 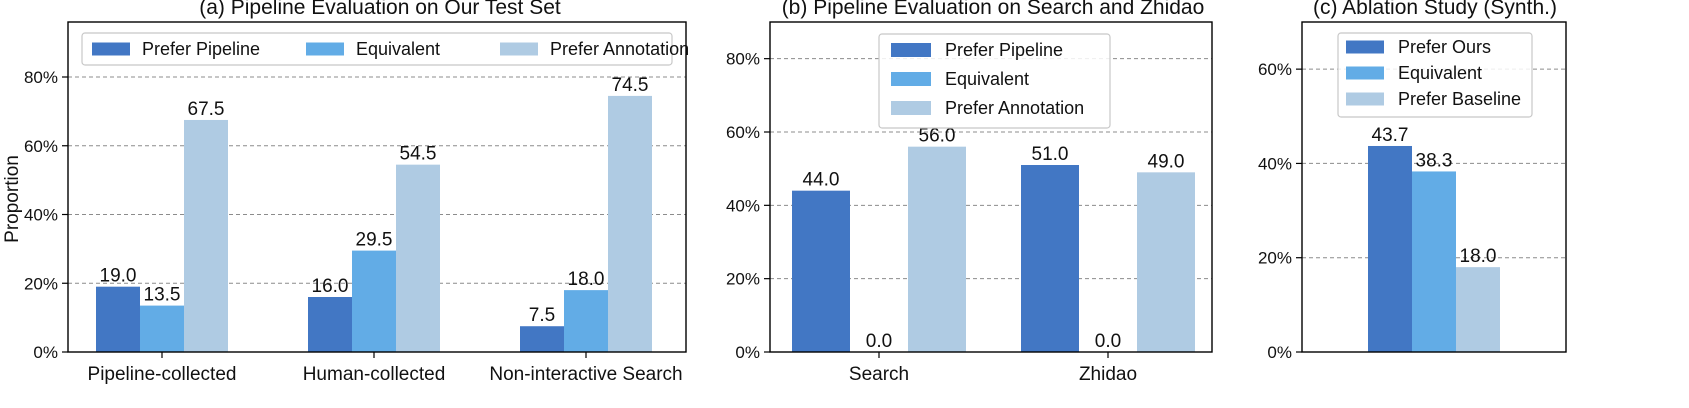 What do you see at coordinates (630, 85) in the screenshot?
I see `data-label: 74.5` at bounding box center [630, 85].